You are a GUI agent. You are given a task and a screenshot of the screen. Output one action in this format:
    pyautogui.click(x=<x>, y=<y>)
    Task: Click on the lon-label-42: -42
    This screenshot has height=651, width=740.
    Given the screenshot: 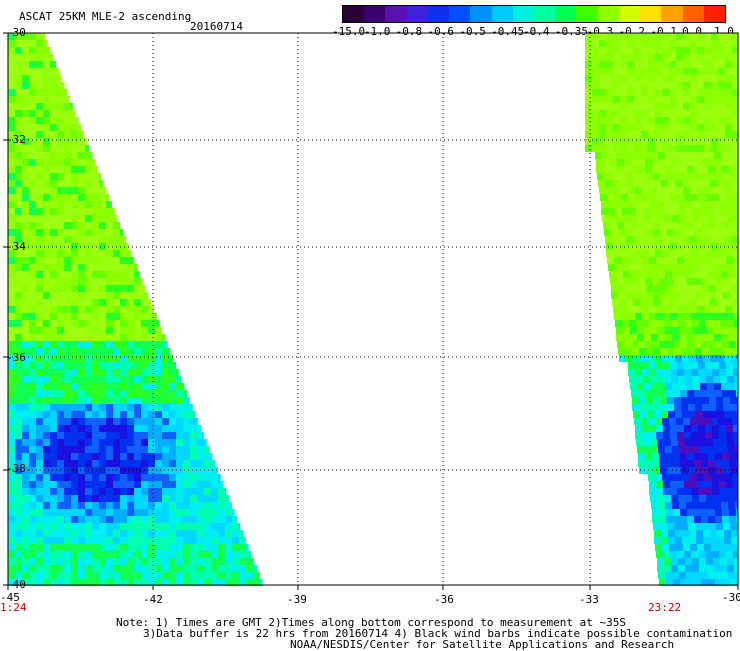 What is the action you would take?
    pyautogui.click(x=153, y=599)
    